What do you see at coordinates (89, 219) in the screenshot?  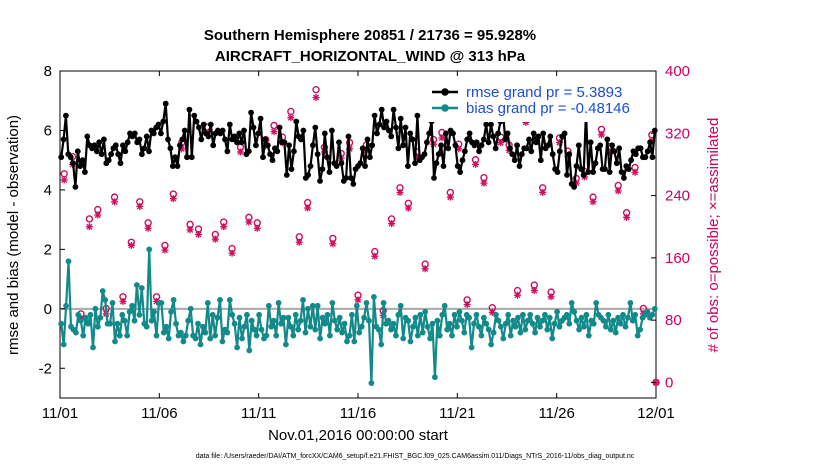 I see `obs-possible-marker` at bounding box center [89, 219].